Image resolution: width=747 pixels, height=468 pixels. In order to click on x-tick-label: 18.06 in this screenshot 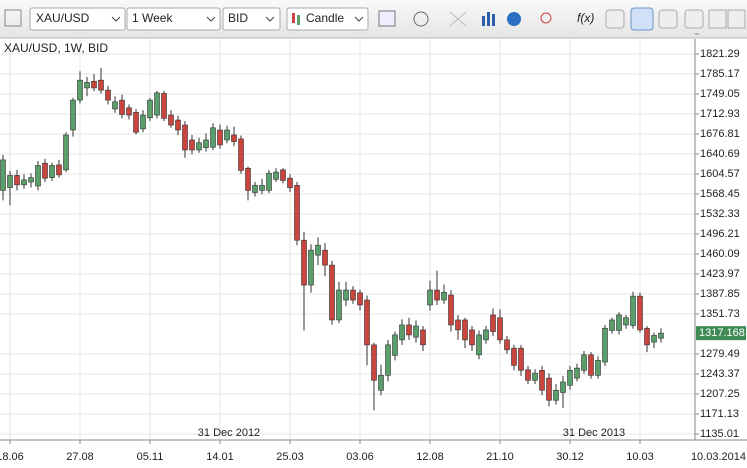, I will do `click(12, 457)`.